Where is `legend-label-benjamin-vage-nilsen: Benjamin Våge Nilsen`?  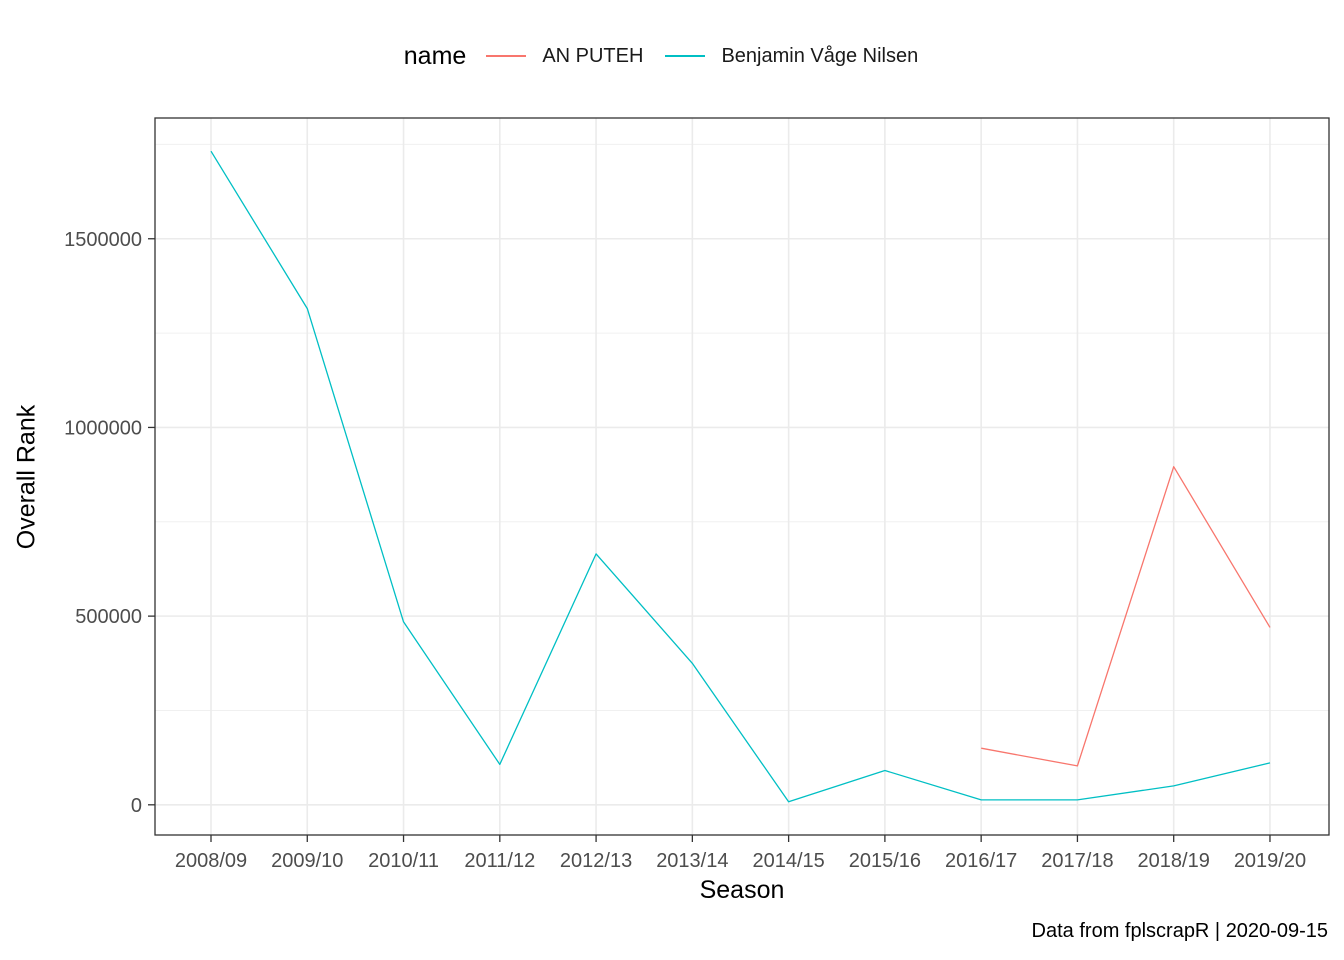
legend-label-benjamin-vage-nilsen: Benjamin Våge Nilsen is located at coordinates (820, 55).